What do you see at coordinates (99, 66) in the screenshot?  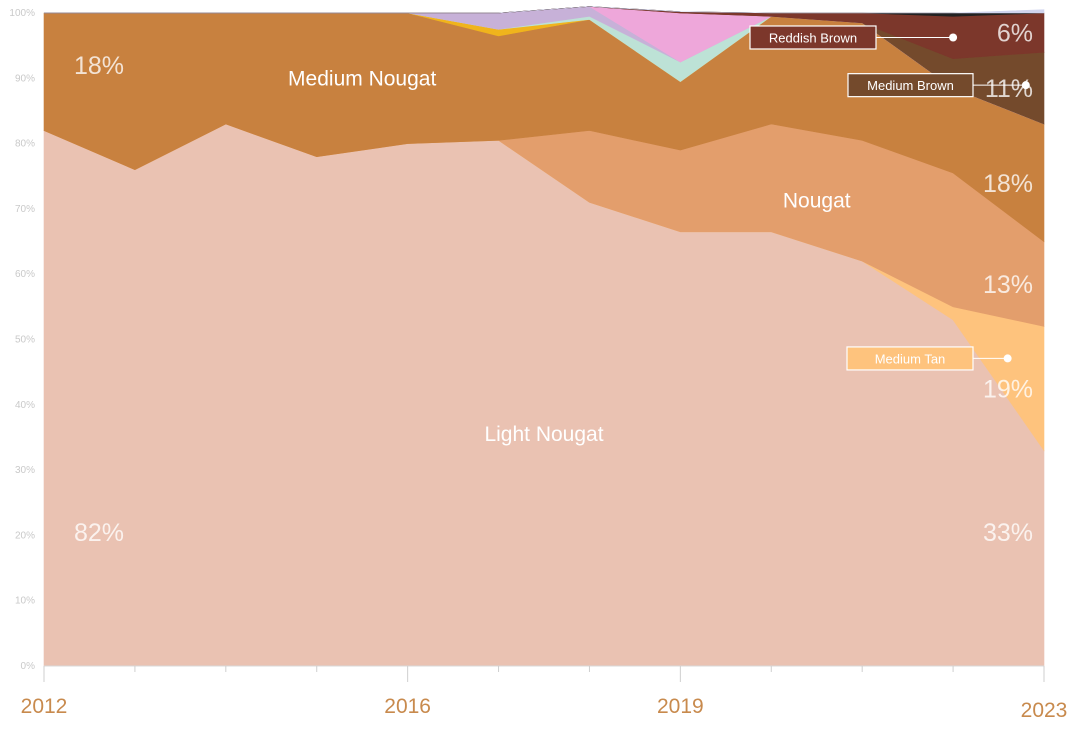 I see `start-percent-medium-nougat: 18%` at bounding box center [99, 66].